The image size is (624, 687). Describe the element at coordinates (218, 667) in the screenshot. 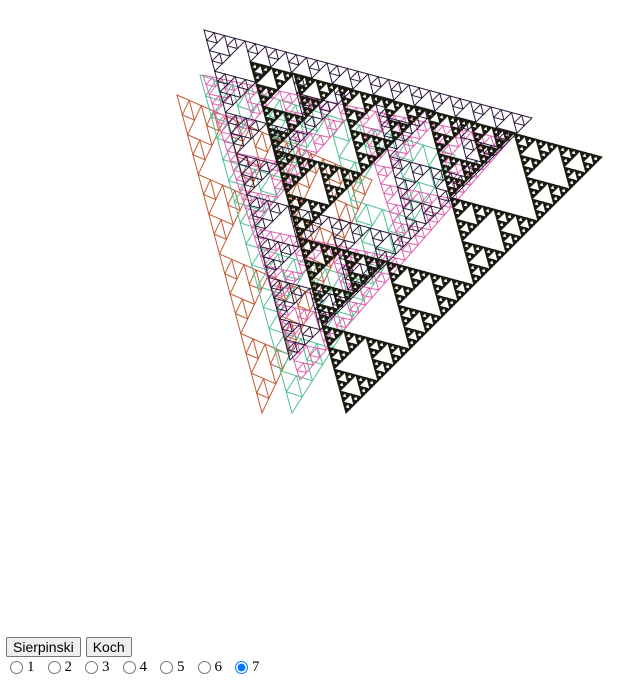

I see `depth-label-6: 6` at that location.